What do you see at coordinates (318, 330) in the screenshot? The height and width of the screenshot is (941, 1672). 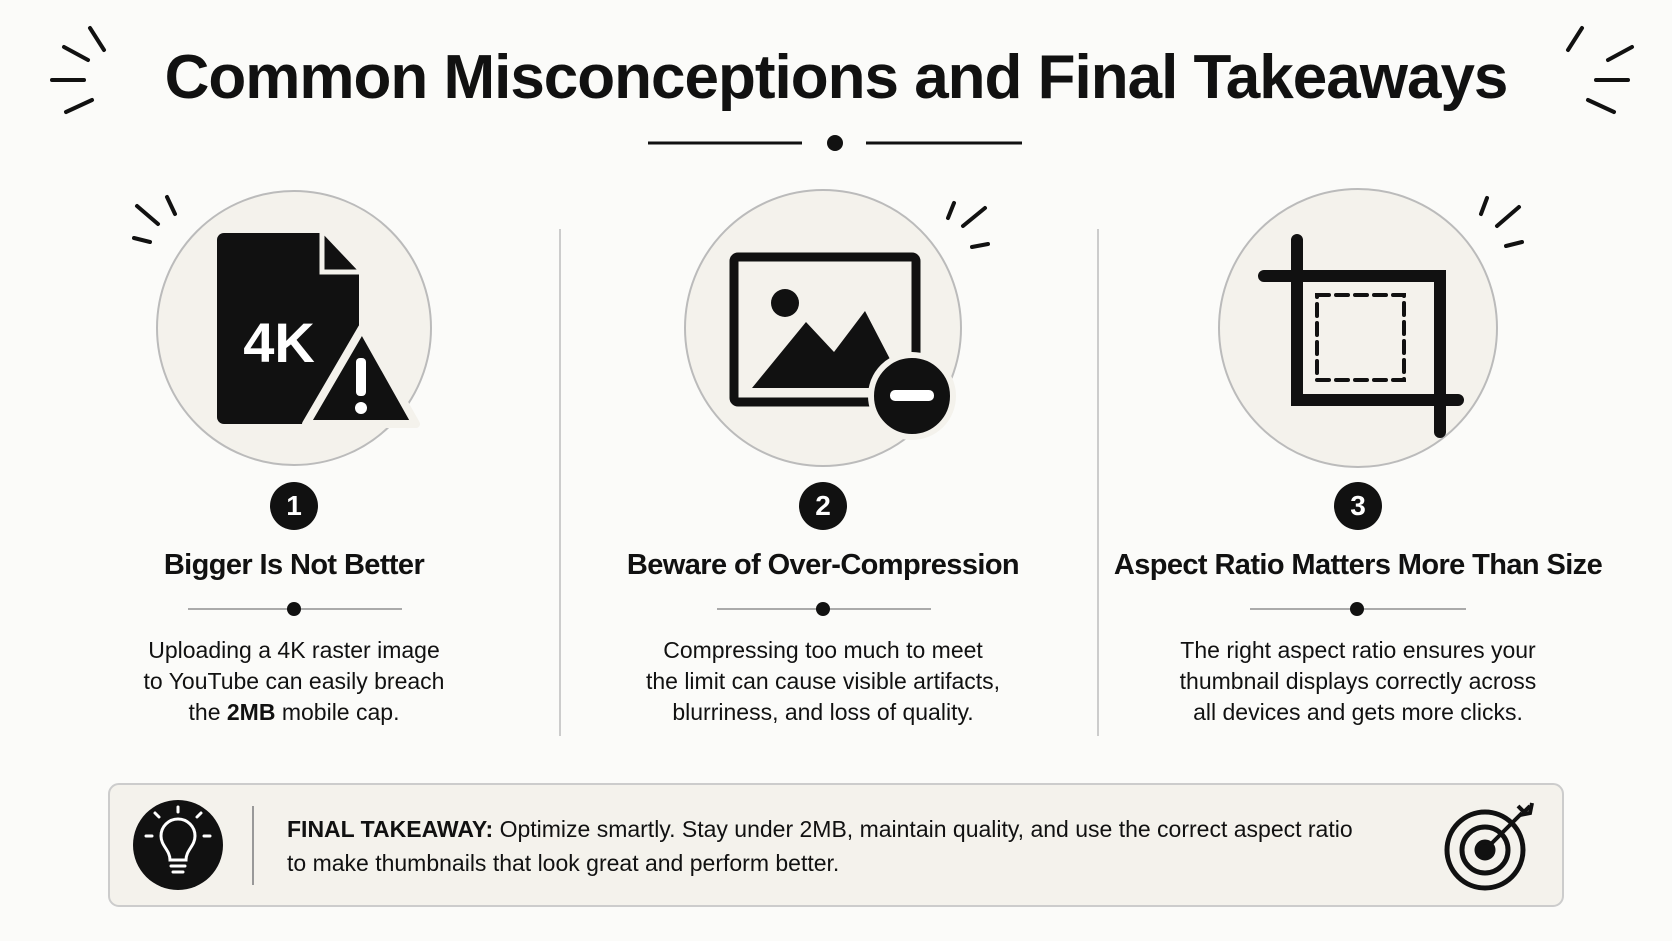 I see `file-warning-icon: 4K` at bounding box center [318, 330].